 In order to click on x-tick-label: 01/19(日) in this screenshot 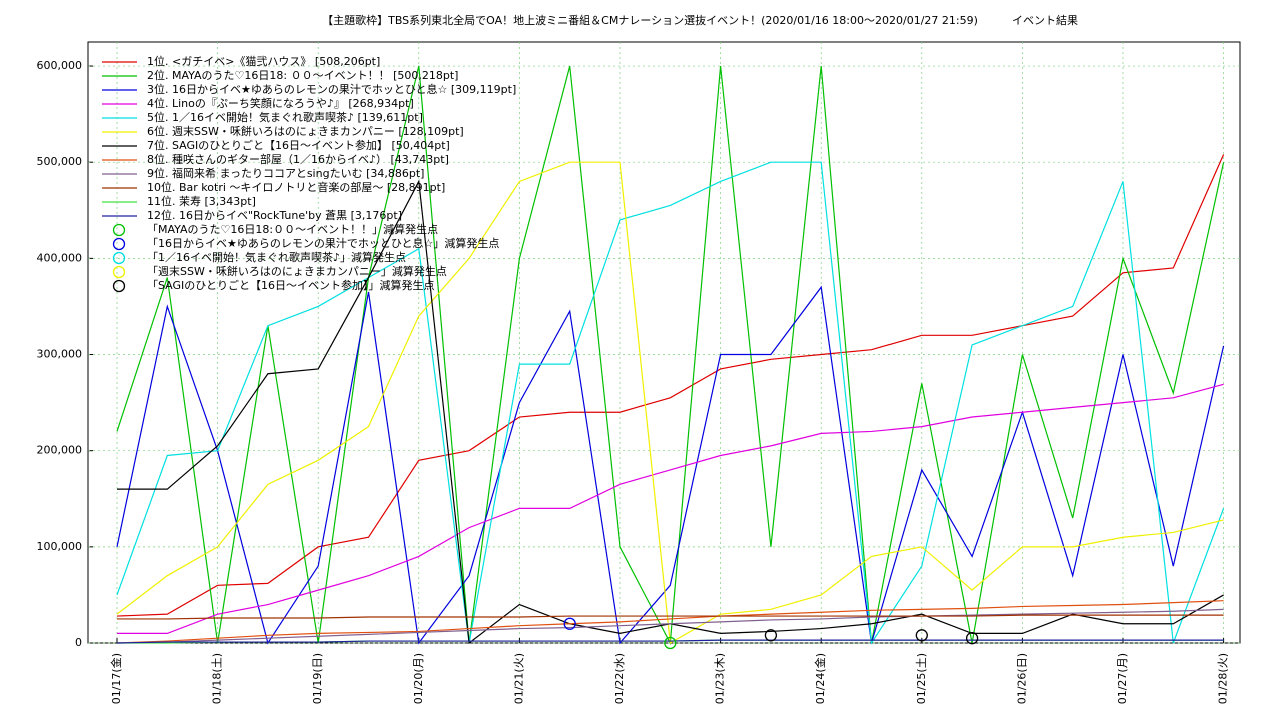, I will do `click(317, 678)`.